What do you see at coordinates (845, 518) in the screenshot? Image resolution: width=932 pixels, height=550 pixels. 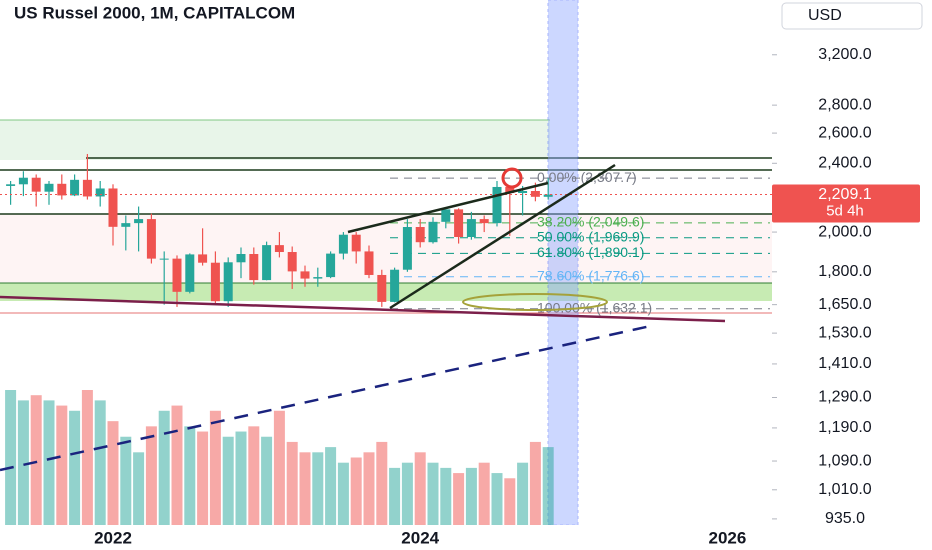 I see `y-tick-label: 935.0` at bounding box center [845, 518].